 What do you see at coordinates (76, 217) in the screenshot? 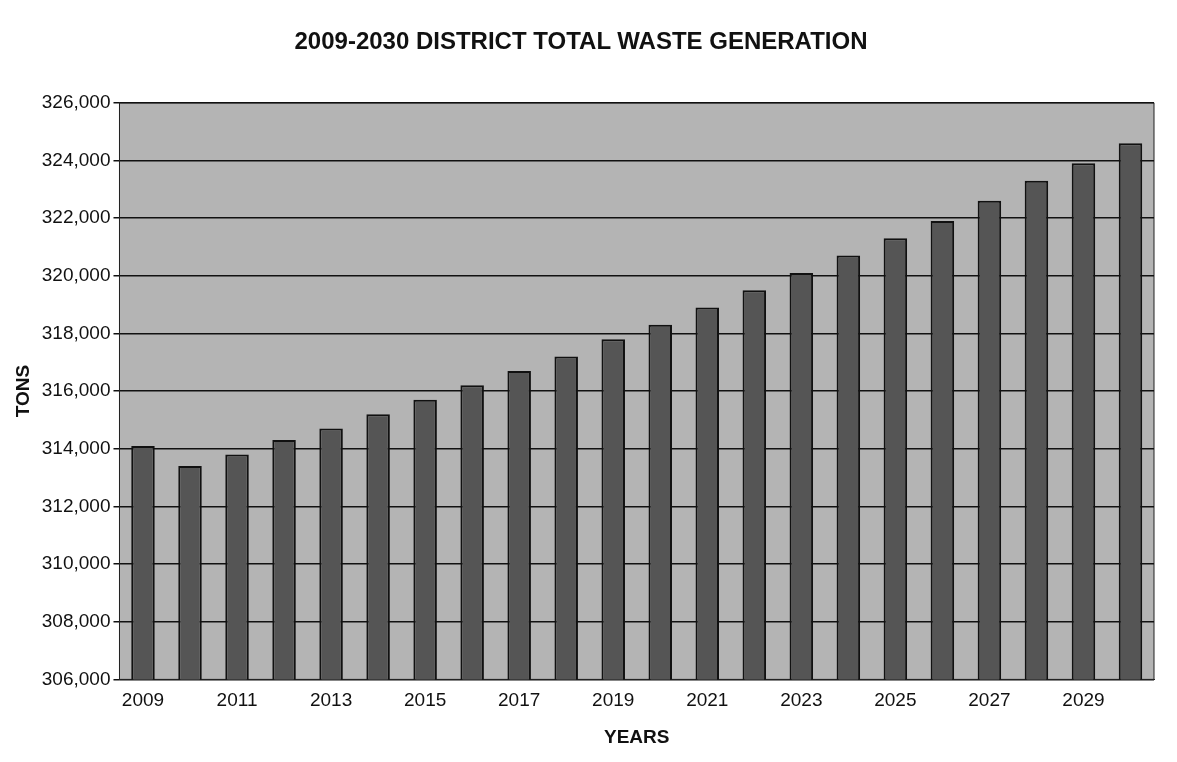
I see `y-tick-label: 322,000` at bounding box center [76, 217].